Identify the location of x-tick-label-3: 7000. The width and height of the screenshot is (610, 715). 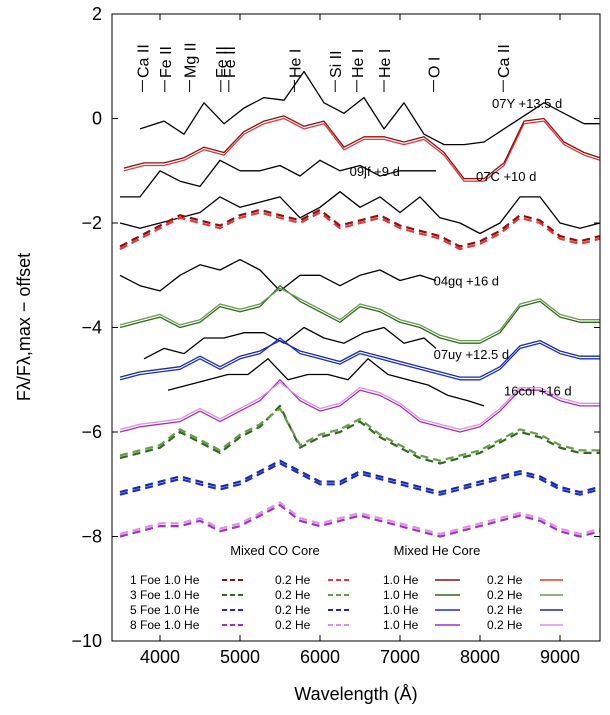
(400, 657).